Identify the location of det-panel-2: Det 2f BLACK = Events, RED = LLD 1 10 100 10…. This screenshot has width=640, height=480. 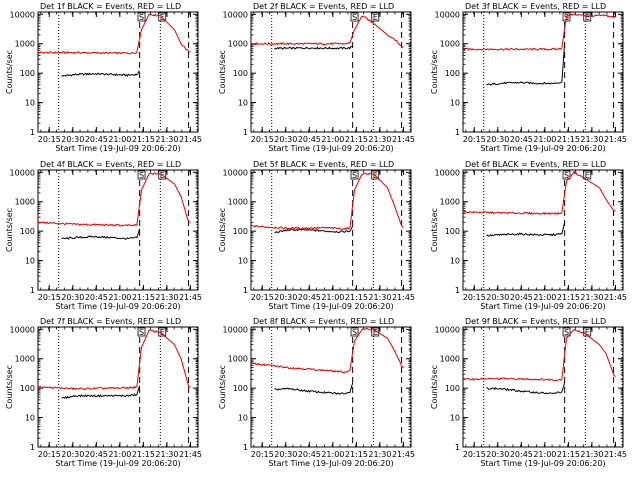
(316, 77).